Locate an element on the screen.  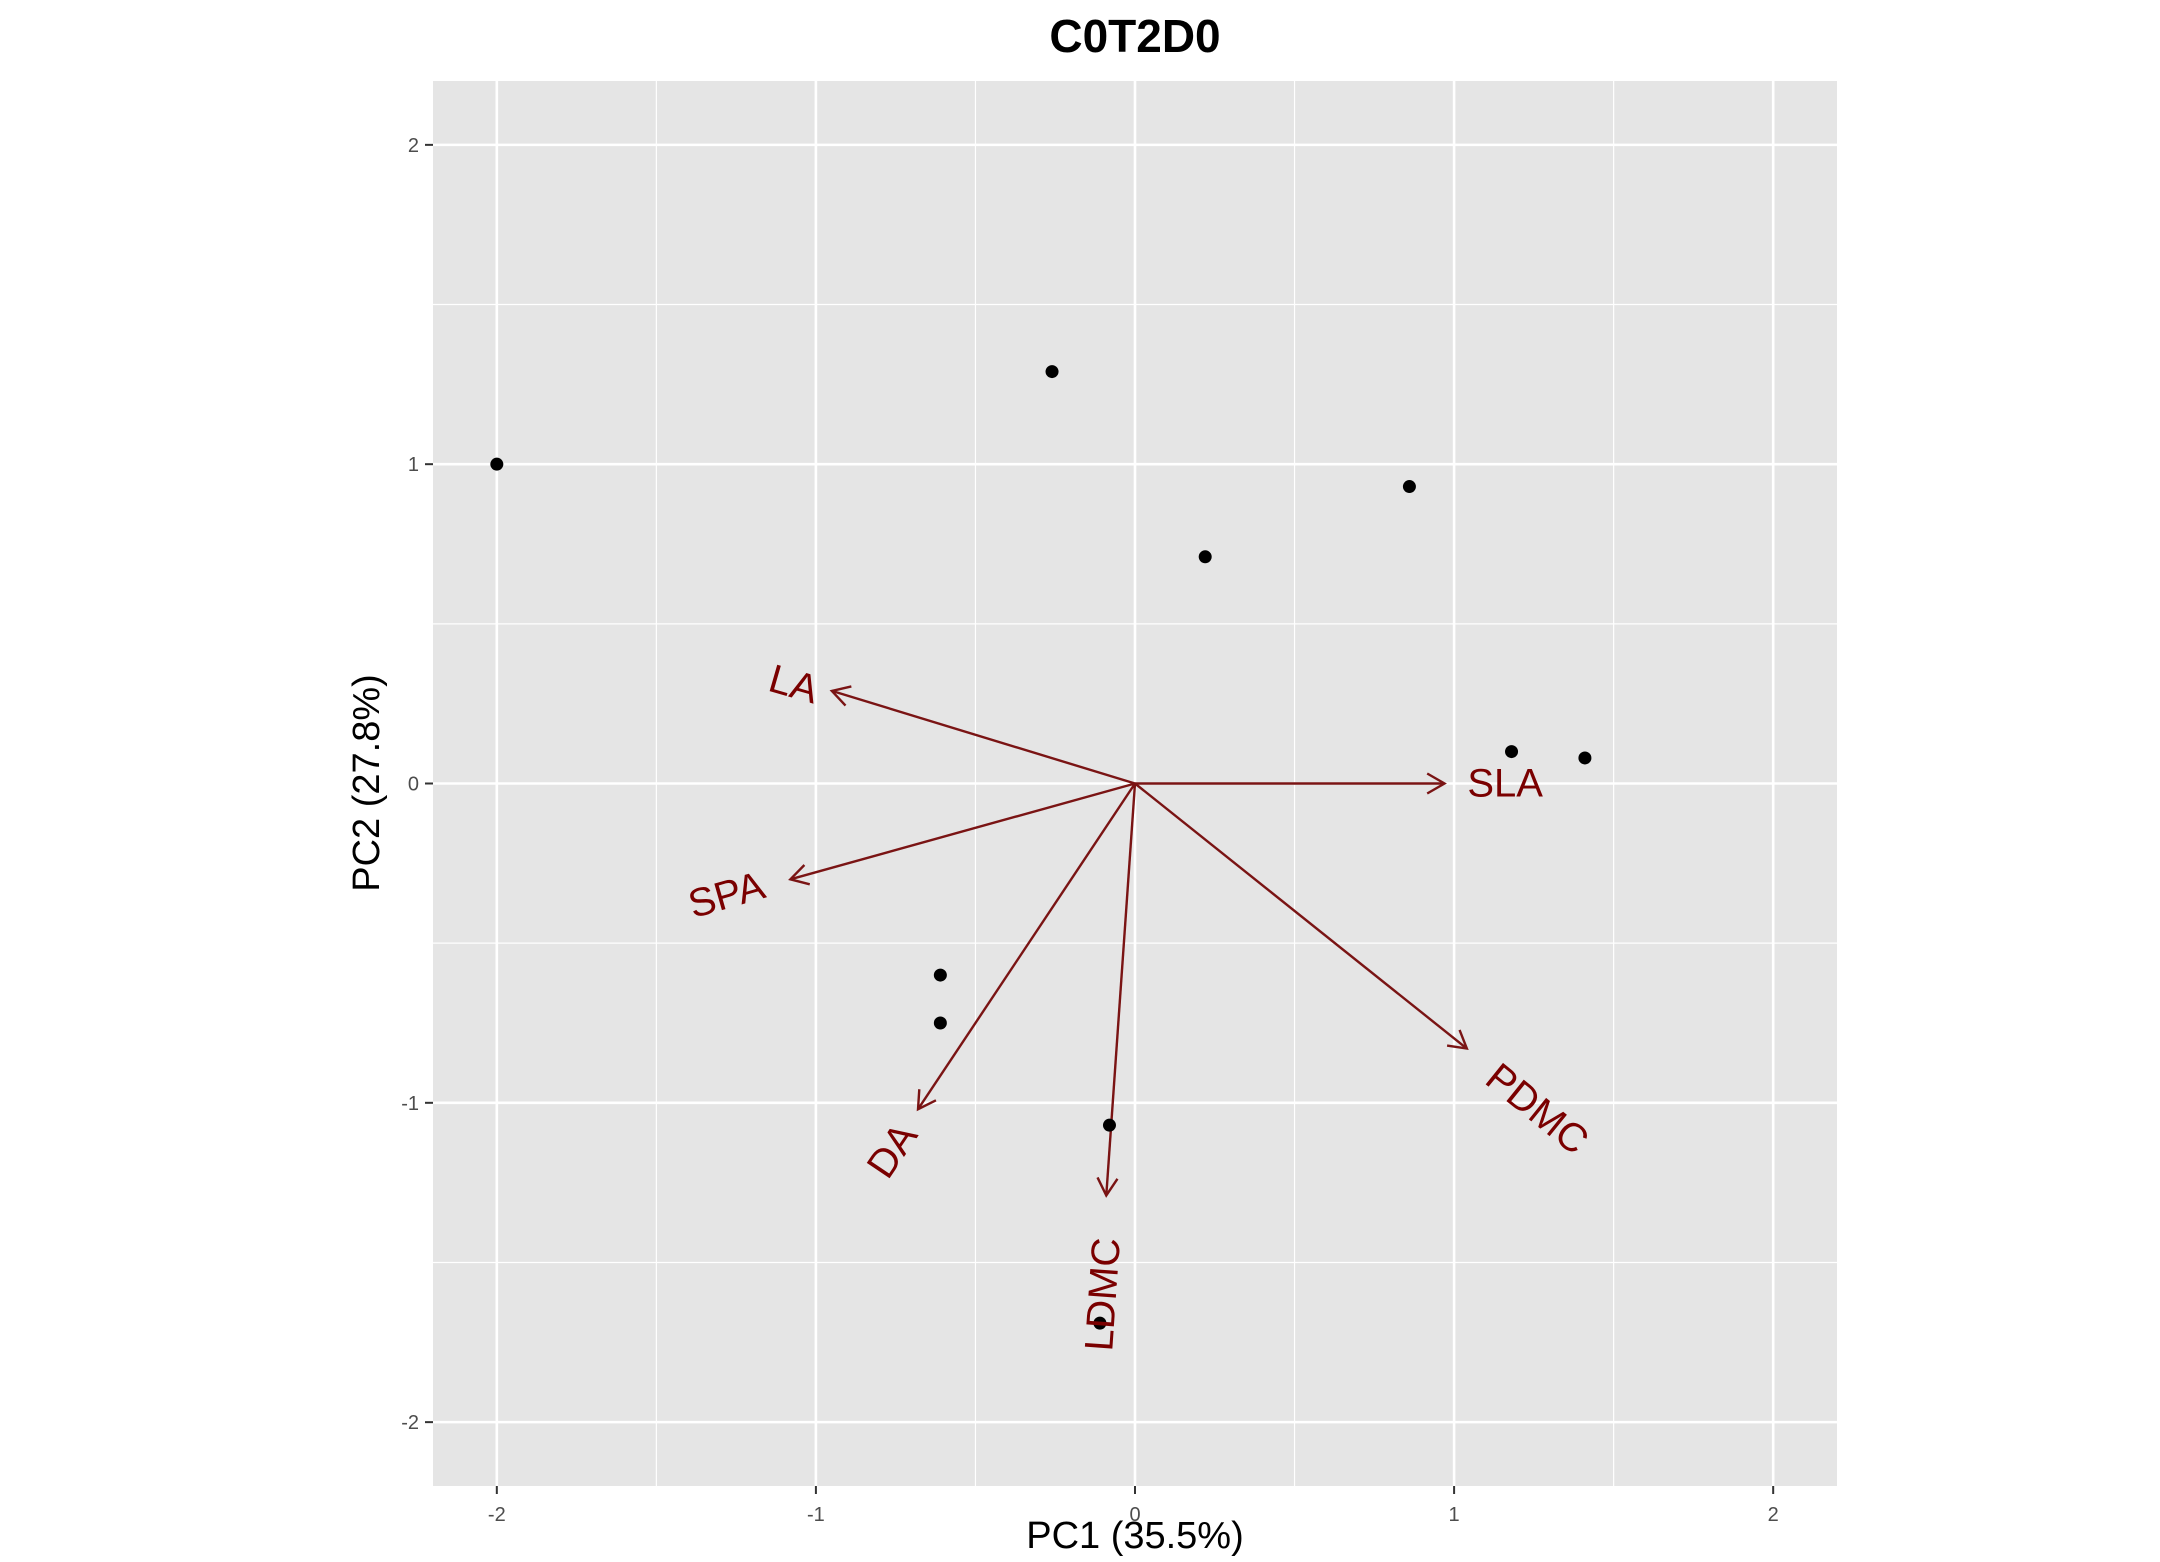
x-tick-label: -2 is located at coordinates (497, 1515).